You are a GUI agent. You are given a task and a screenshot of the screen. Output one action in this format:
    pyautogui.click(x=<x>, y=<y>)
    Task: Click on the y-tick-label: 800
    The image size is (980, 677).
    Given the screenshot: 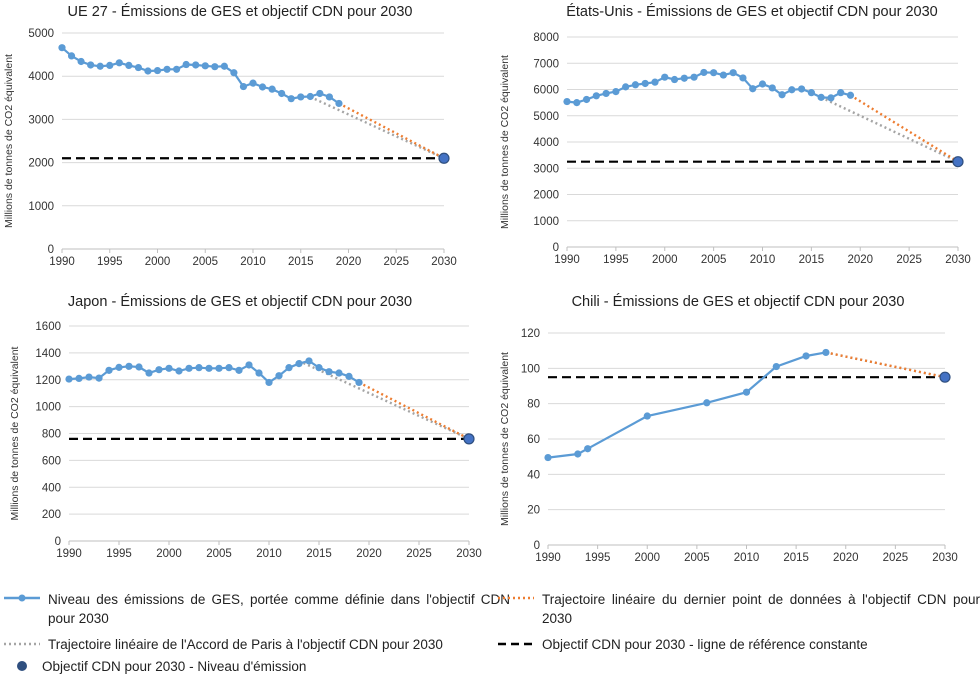 What is the action you would take?
    pyautogui.click(x=51, y=435)
    